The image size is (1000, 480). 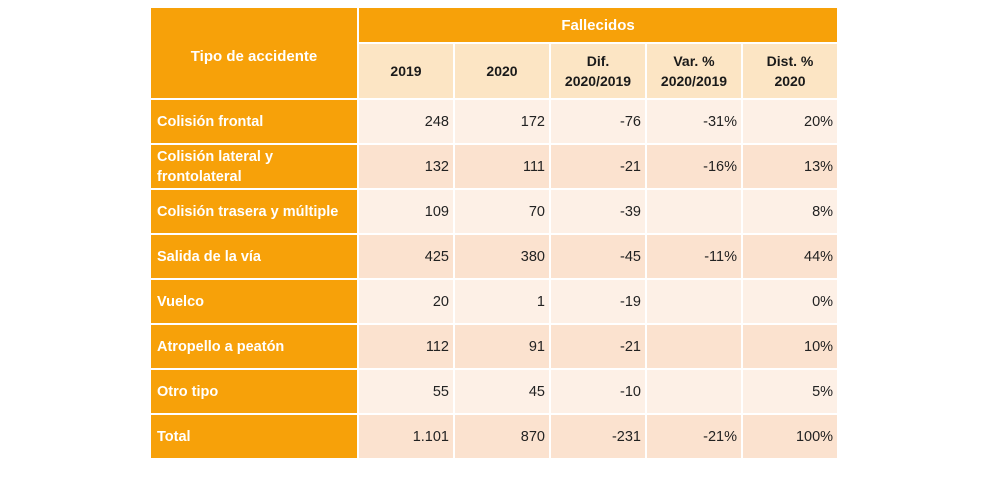 I want to click on table-cell: 870, so click(x=503, y=437).